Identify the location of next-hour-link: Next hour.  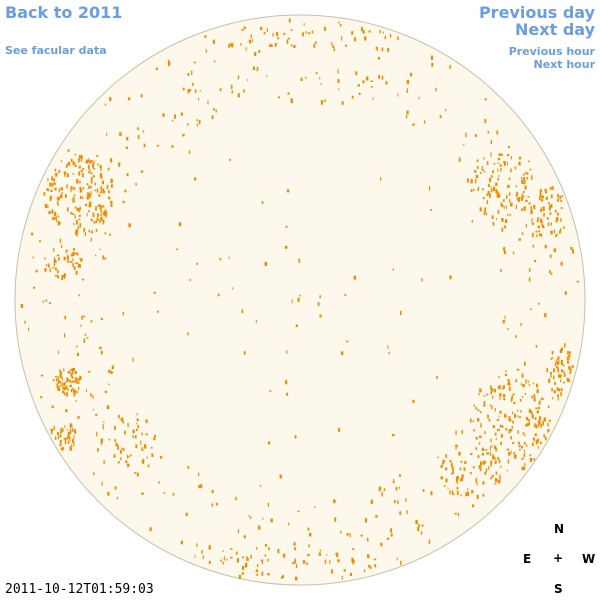
(564, 64).